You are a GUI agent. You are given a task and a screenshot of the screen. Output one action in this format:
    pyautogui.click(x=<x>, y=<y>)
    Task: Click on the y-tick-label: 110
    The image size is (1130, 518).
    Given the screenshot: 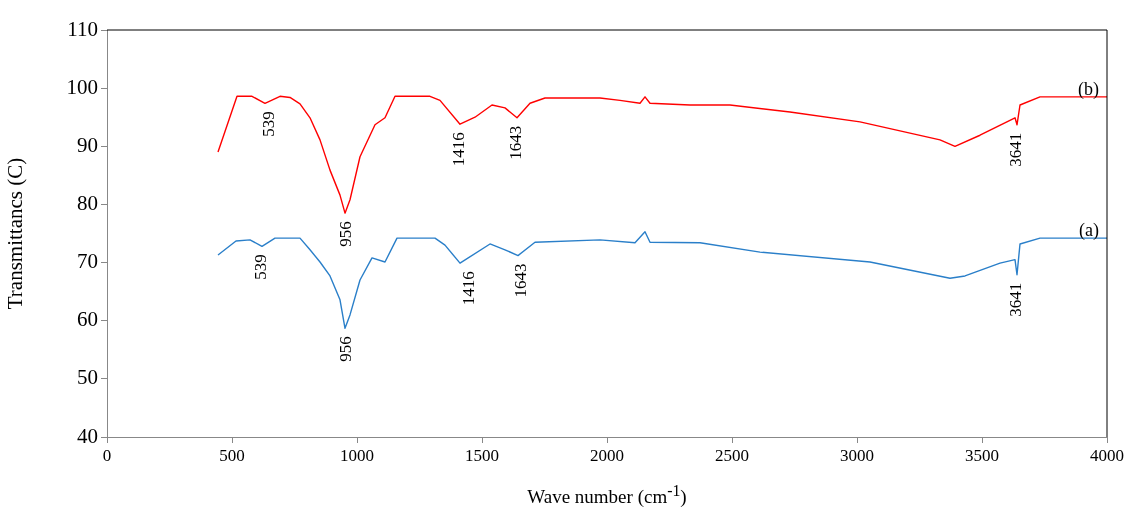 What is the action you would take?
    pyautogui.click(x=82, y=28)
    